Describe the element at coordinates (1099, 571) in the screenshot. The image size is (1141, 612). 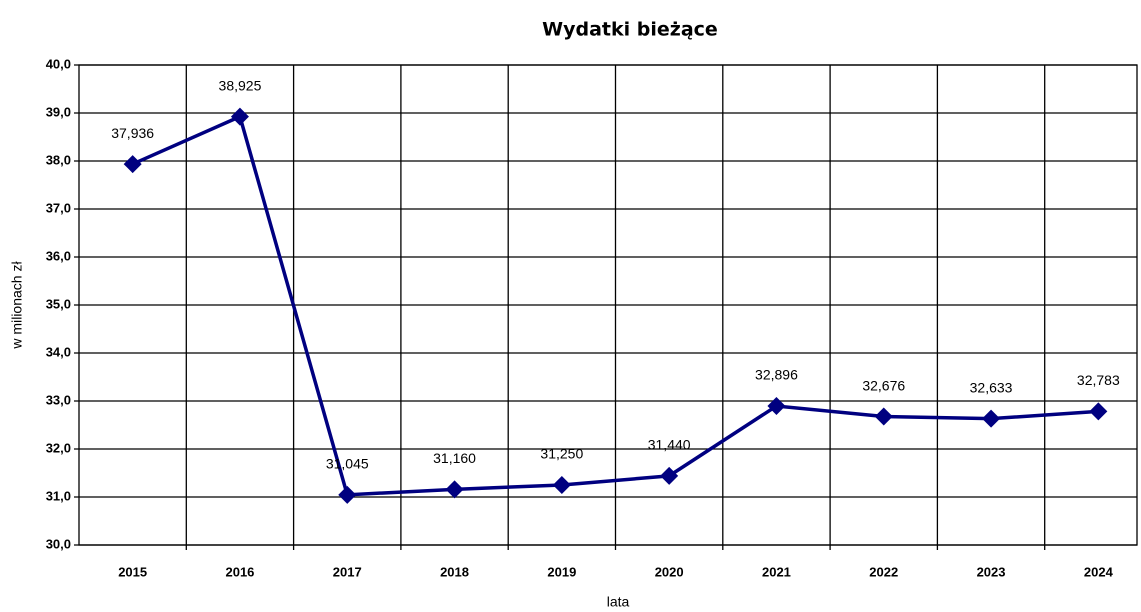
I see `x-tick-label: 2024` at that location.